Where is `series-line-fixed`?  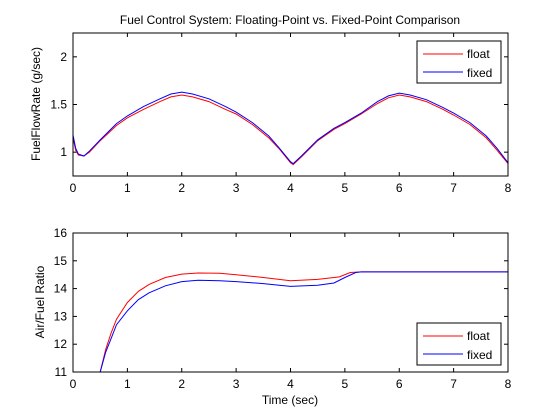
series-line-fixed is located at coordinates (290, 128).